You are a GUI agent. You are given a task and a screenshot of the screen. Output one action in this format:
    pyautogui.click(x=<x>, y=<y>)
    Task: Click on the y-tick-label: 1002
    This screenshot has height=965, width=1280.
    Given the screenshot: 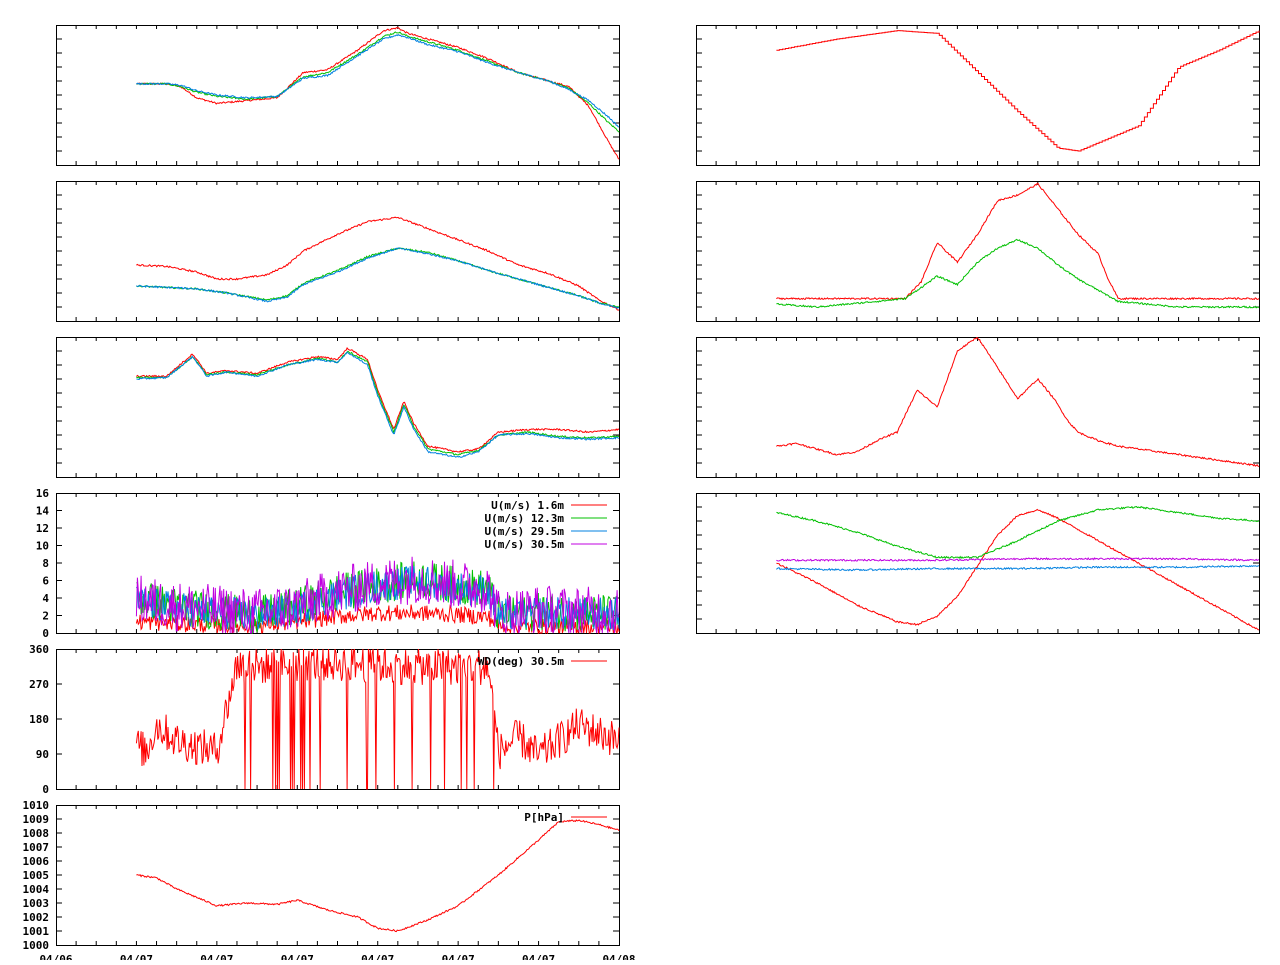 What is the action you would take?
    pyautogui.click(x=36, y=917)
    